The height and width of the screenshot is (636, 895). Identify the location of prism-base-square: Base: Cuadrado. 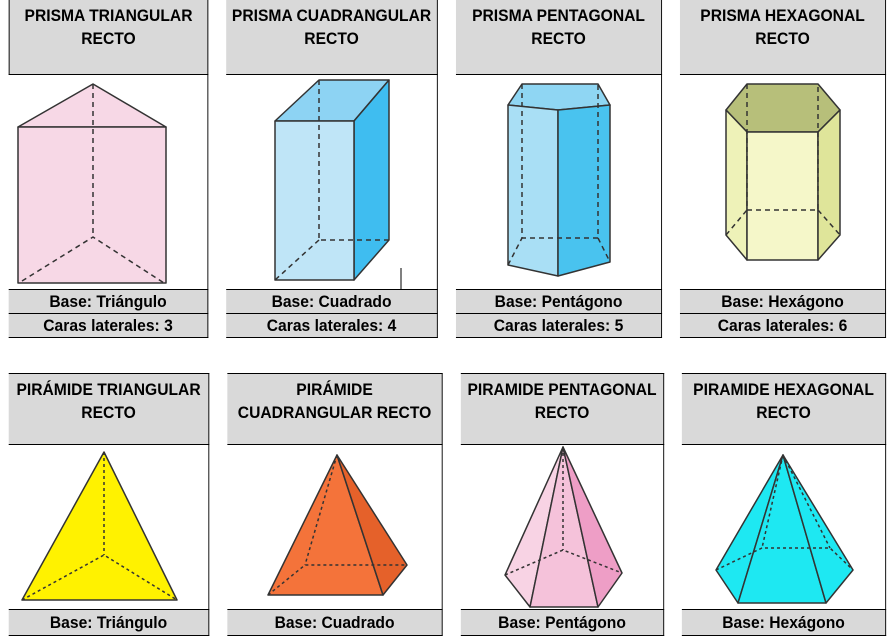
(332, 302).